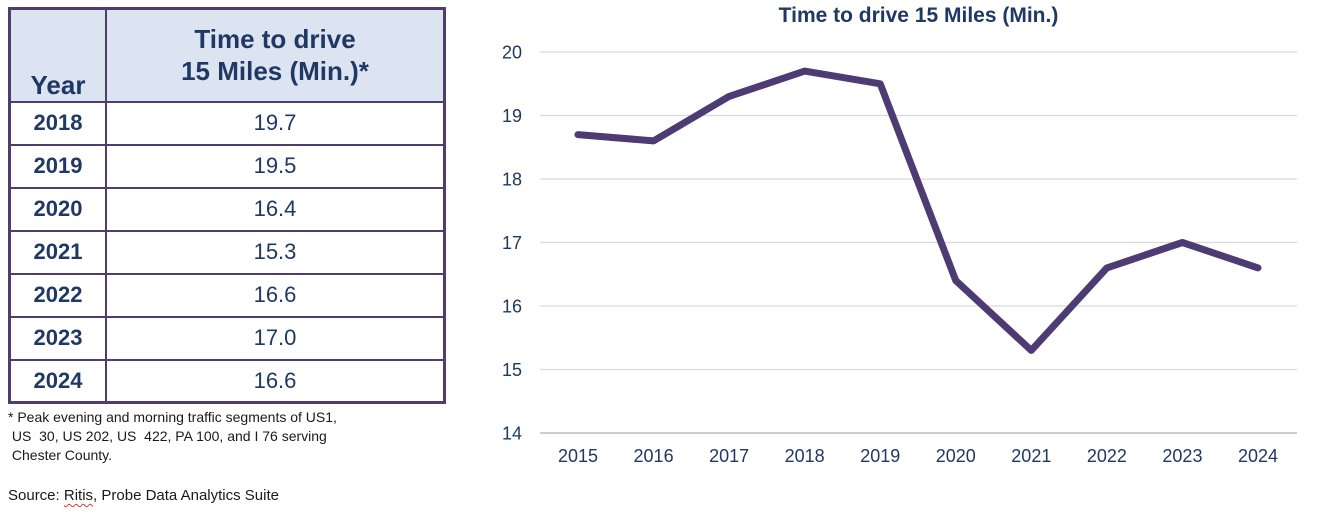 The width and height of the screenshot is (1333, 521). What do you see at coordinates (57, 252) in the screenshot?
I see `table-cell-year: 2021` at bounding box center [57, 252].